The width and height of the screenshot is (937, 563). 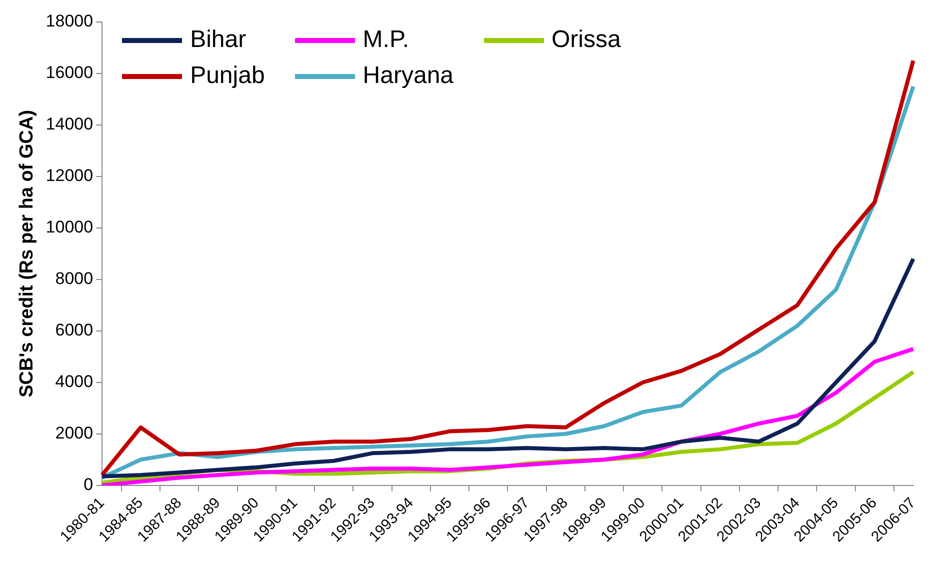 What do you see at coordinates (74, 382) in the screenshot?
I see `y-tick-label: 4000` at bounding box center [74, 382].